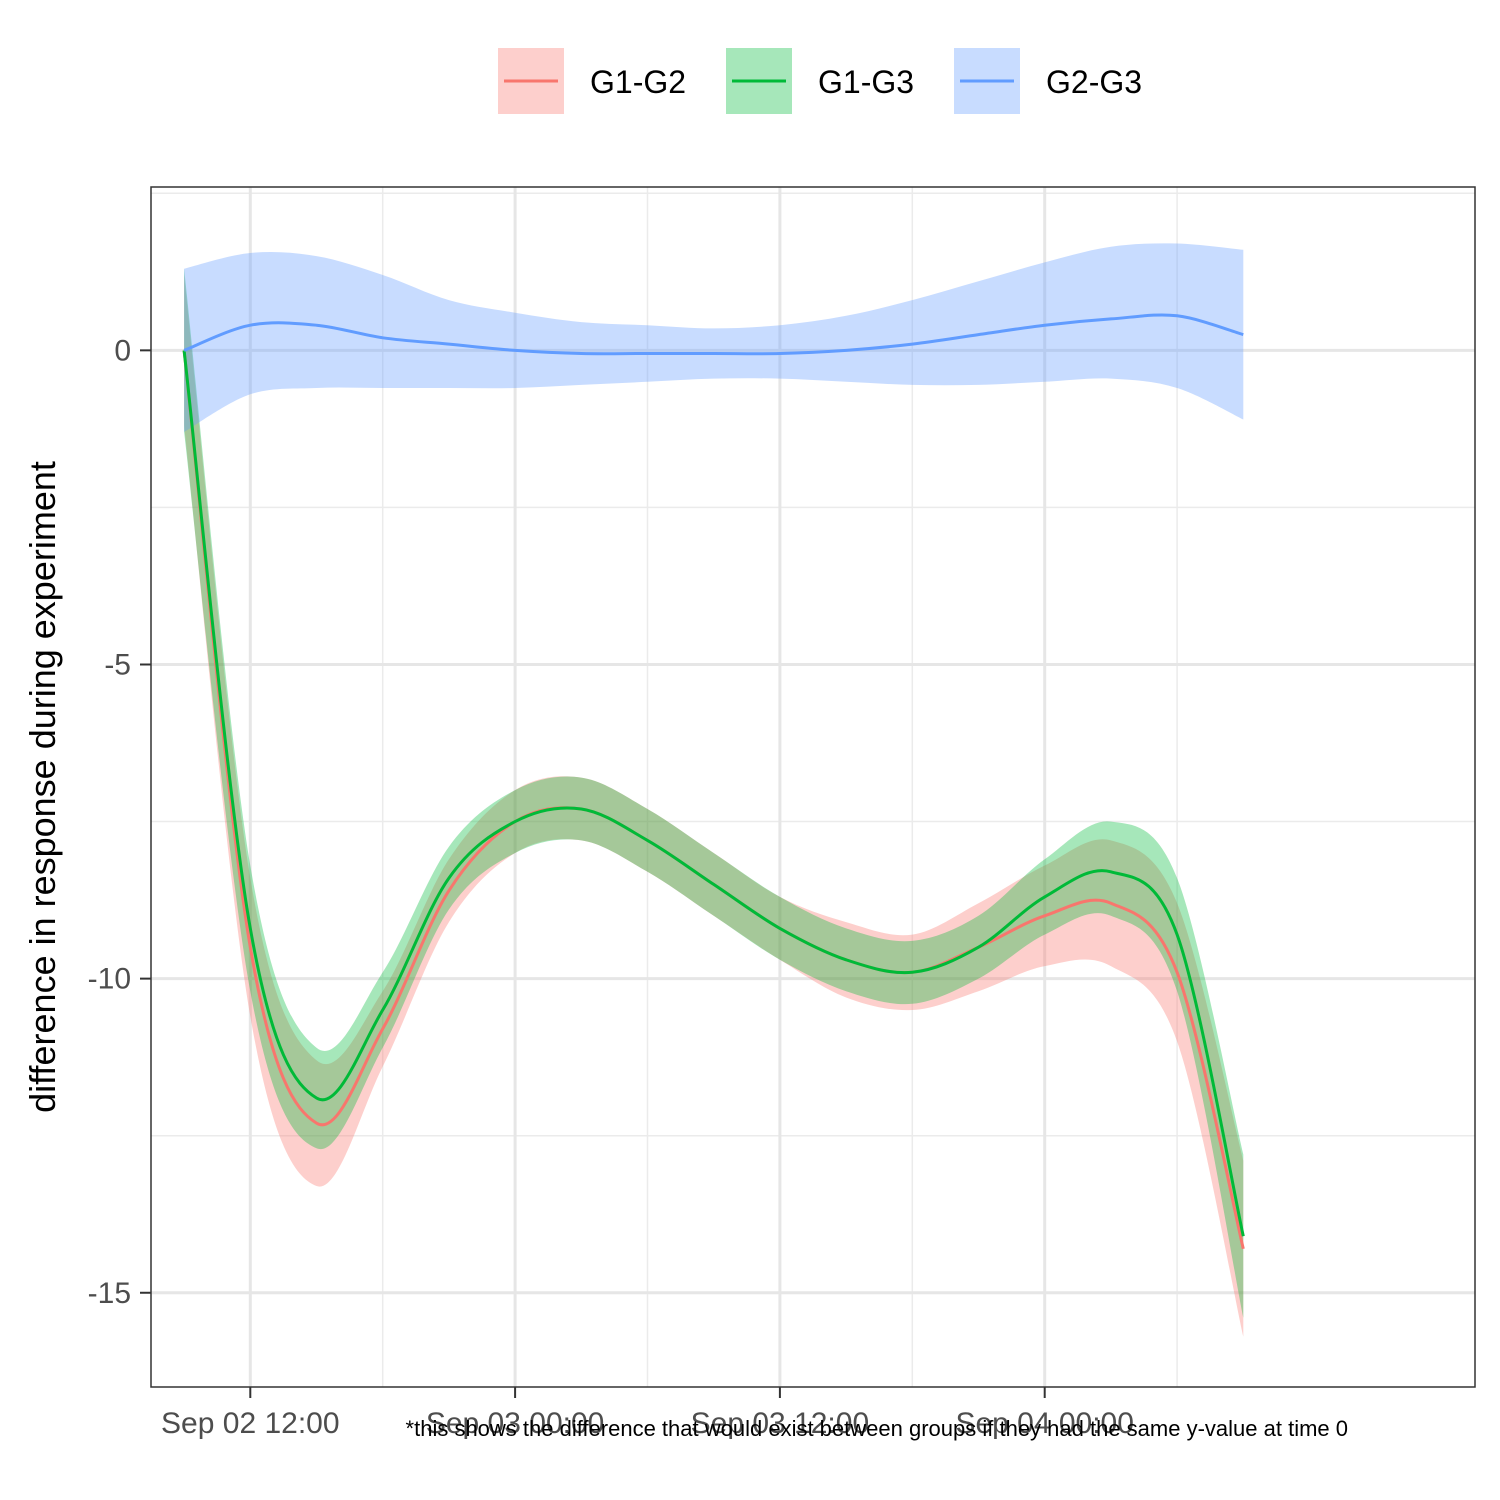 This screenshot has height=1500, width=1500. I want to click on legend: G1-G2 G1-G3 G2-G3, so click(820, 81).